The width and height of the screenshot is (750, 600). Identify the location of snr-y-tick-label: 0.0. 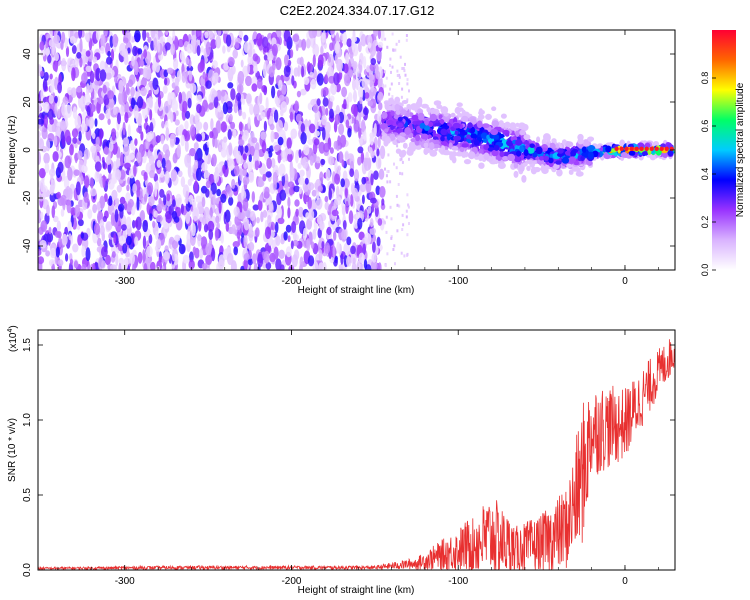
(27, 570).